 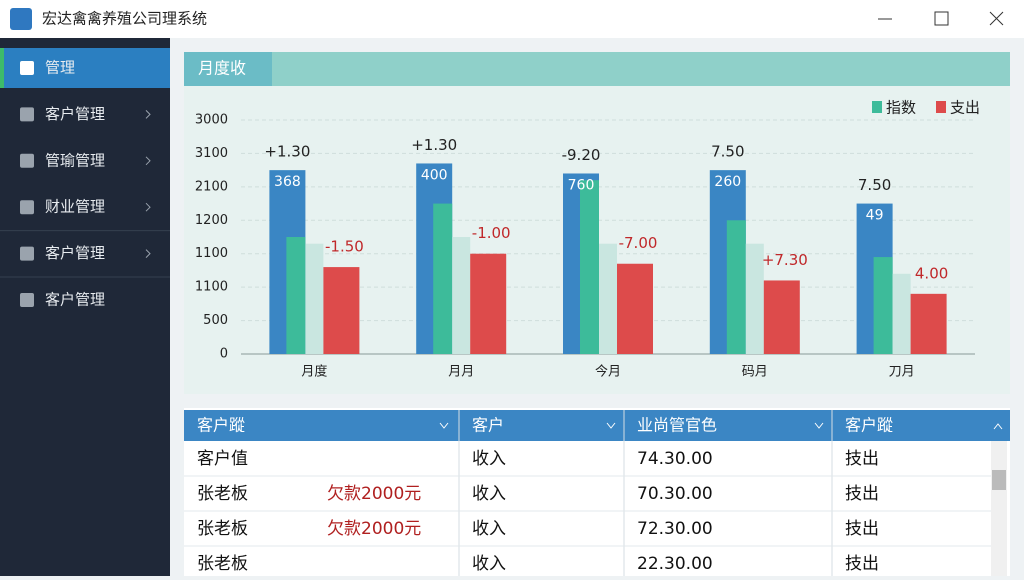 I want to click on legend-label: 指数, so click(x=901, y=108).